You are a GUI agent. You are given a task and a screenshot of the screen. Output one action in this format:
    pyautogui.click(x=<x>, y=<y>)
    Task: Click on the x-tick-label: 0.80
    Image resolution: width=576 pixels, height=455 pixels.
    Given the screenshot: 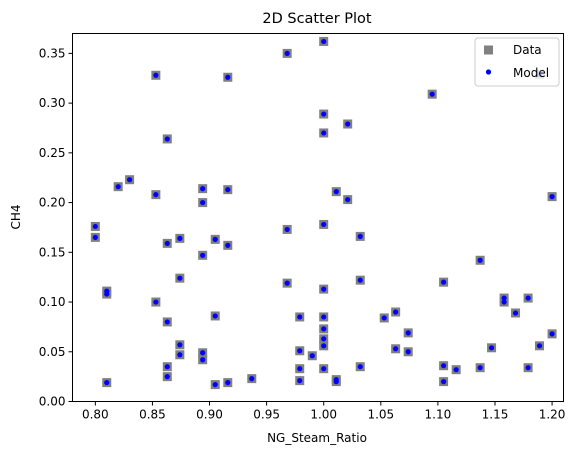 What is the action you would take?
    pyautogui.click(x=95, y=415)
    